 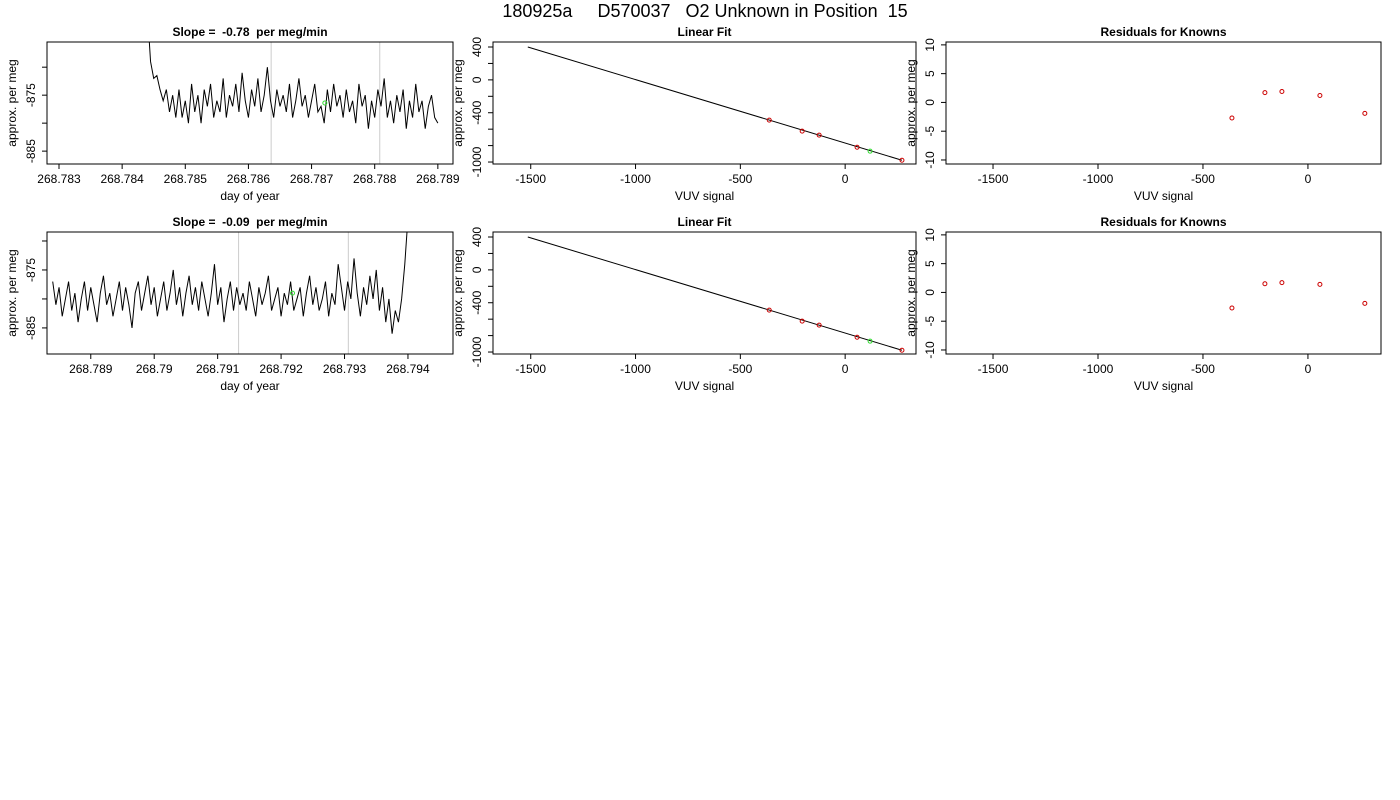 What do you see at coordinates (218, 369) in the screenshot?
I see `x-tick-label: 268.791` at bounding box center [218, 369].